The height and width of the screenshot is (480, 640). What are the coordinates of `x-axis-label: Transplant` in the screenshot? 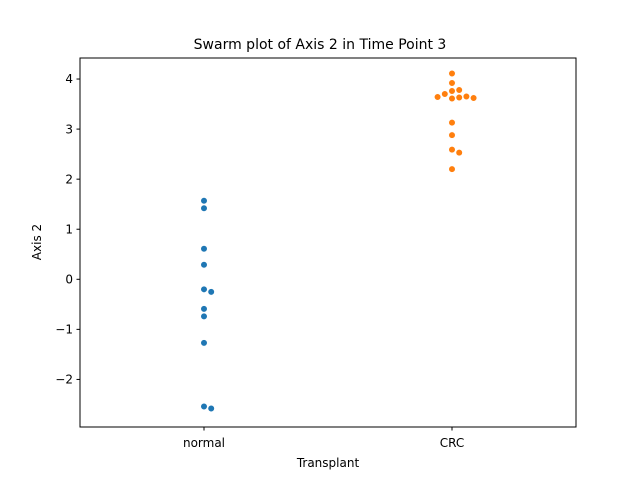 It's located at (328, 463).